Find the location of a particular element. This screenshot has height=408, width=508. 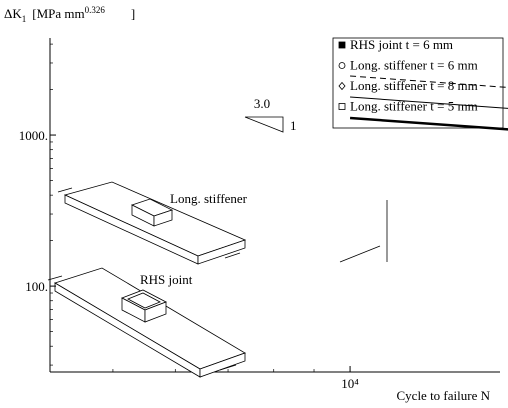

y-tick-label: 100. is located at coordinates (36, 286).